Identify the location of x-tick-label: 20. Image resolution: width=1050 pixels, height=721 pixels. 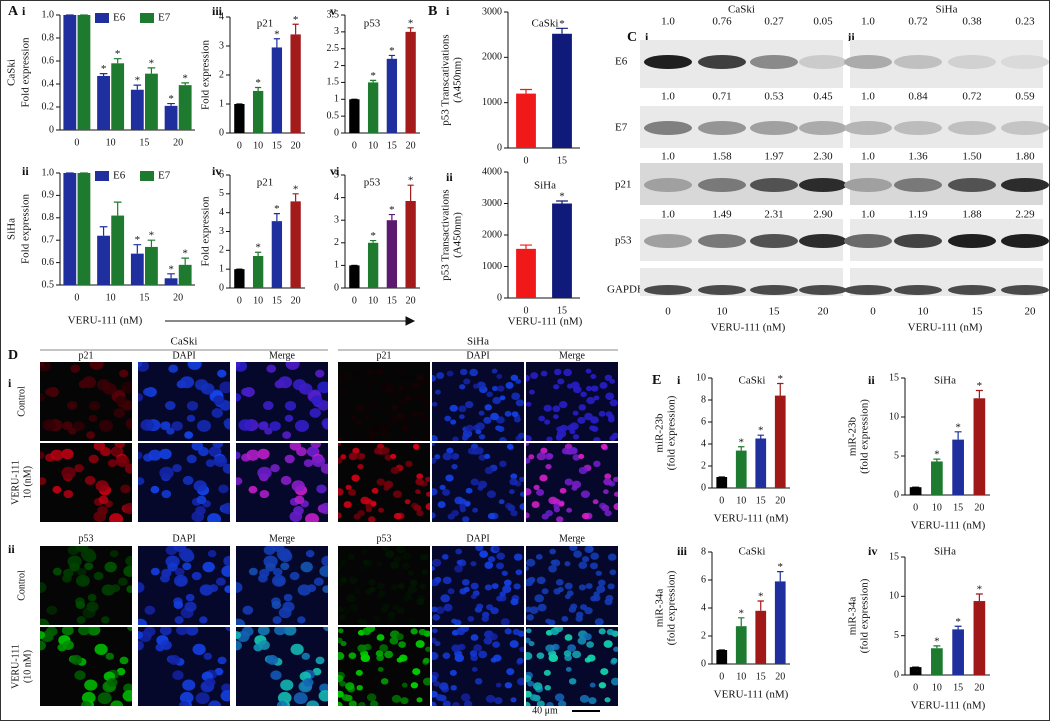
(411, 300).